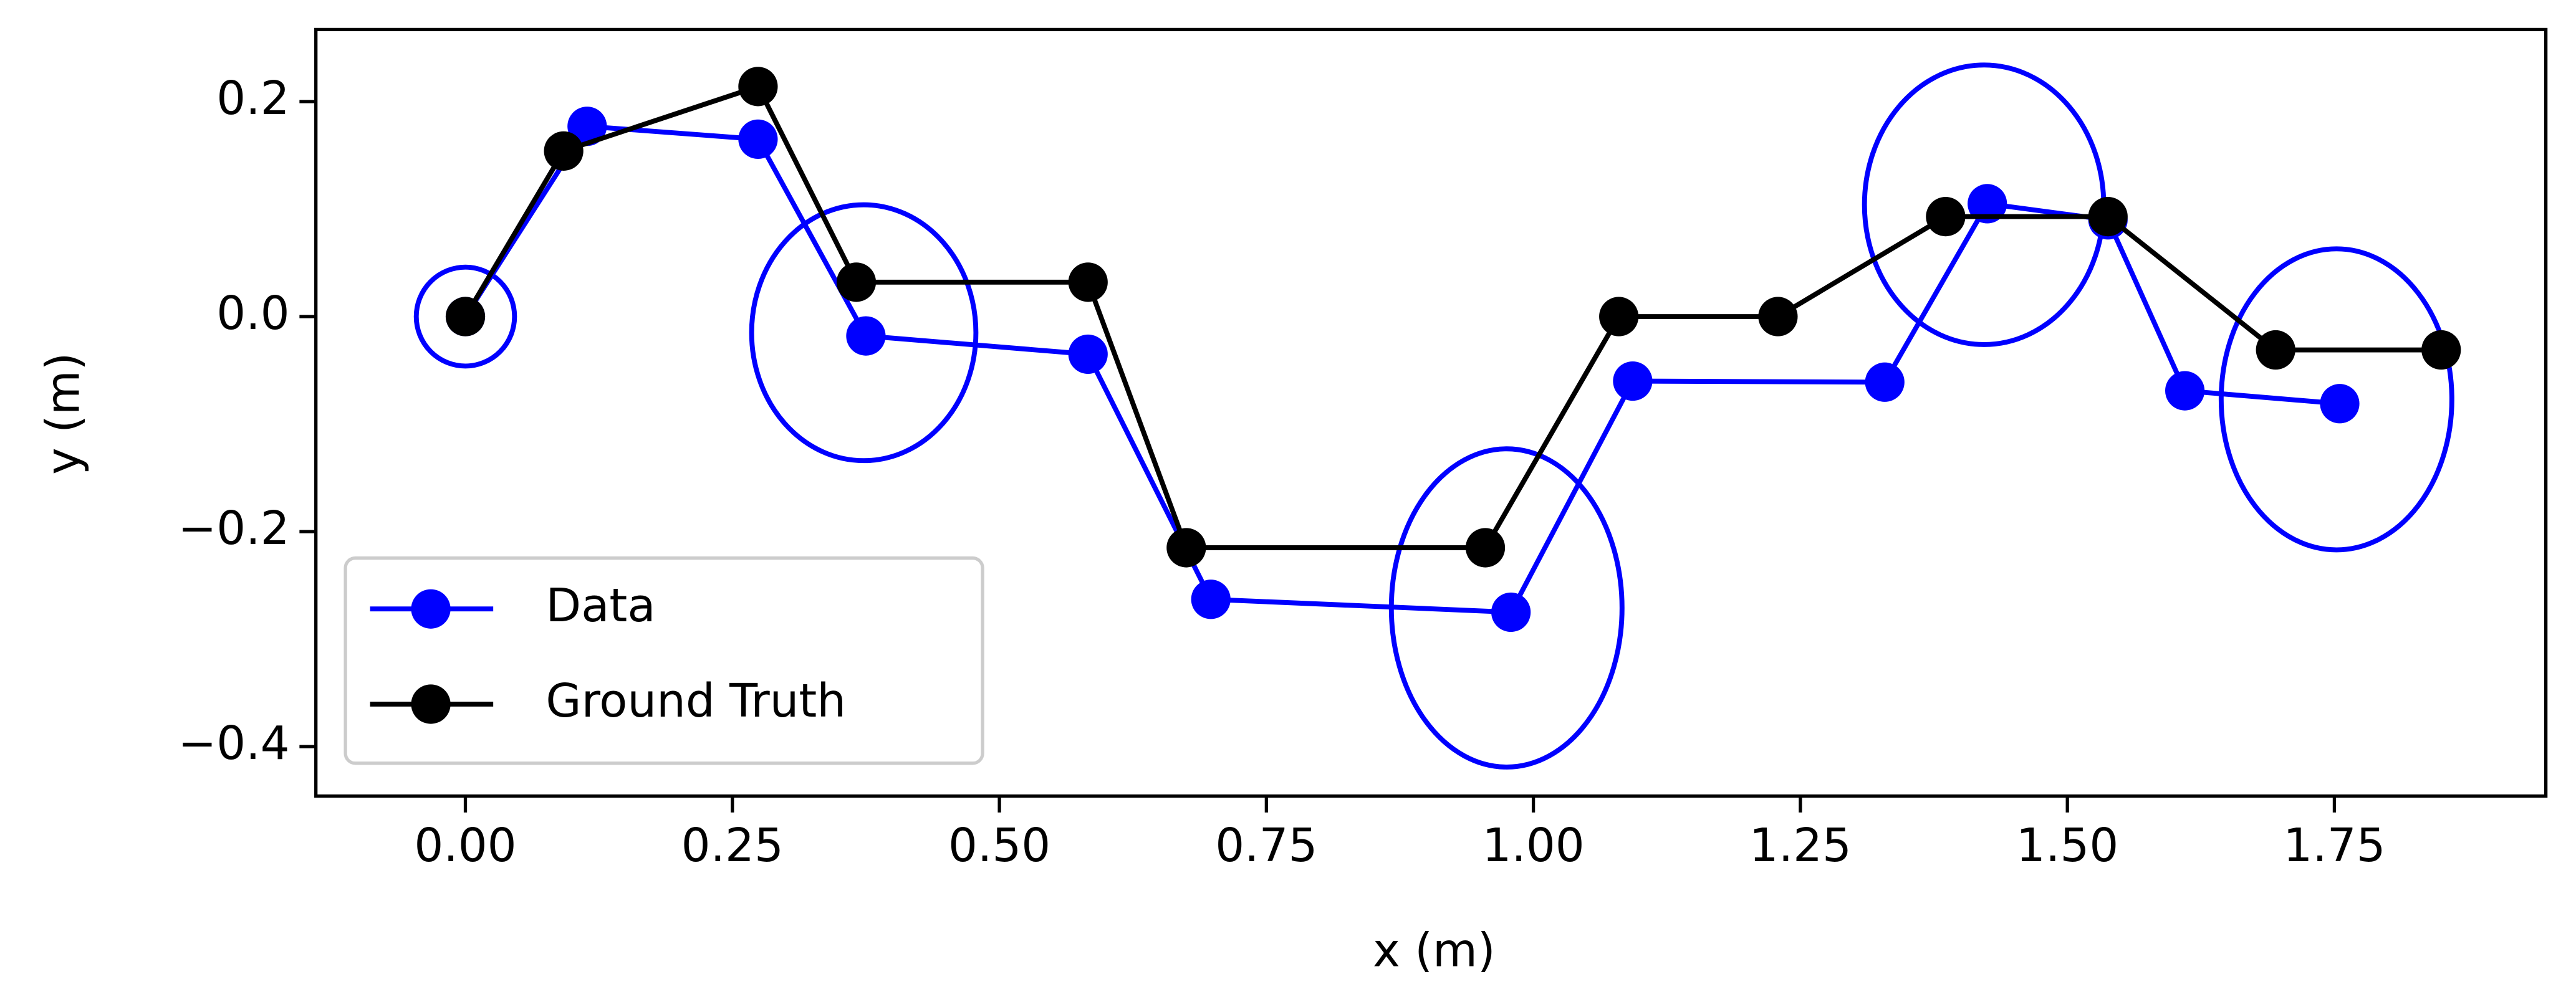 Image resolution: width=2576 pixels, height=1007 pixels. Describe the element at coordinates (999, 846) in the screenshot. I see `x-tick-label: 0.50` at that location.